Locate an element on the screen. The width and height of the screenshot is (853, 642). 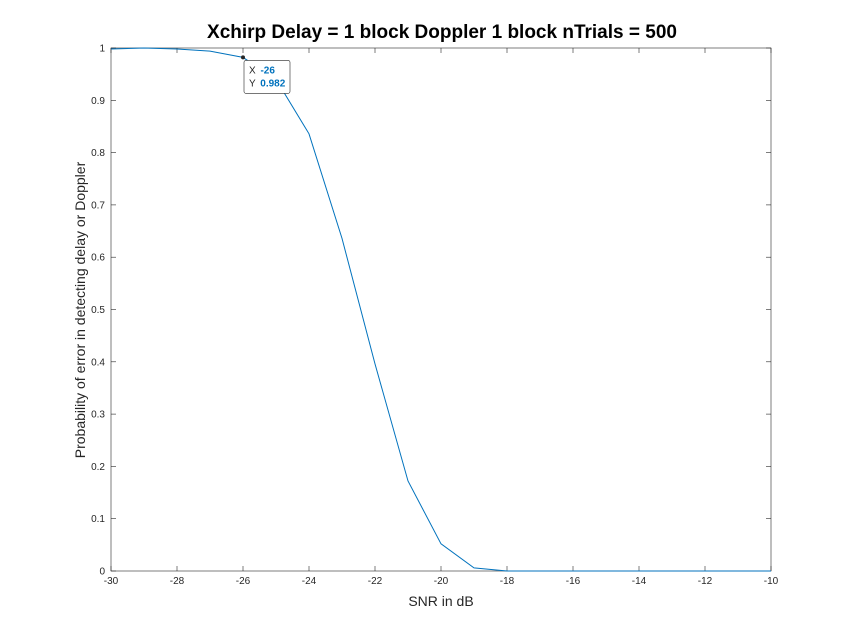
datatip-y-value: 0.982 is located at coordinates (272, 83).